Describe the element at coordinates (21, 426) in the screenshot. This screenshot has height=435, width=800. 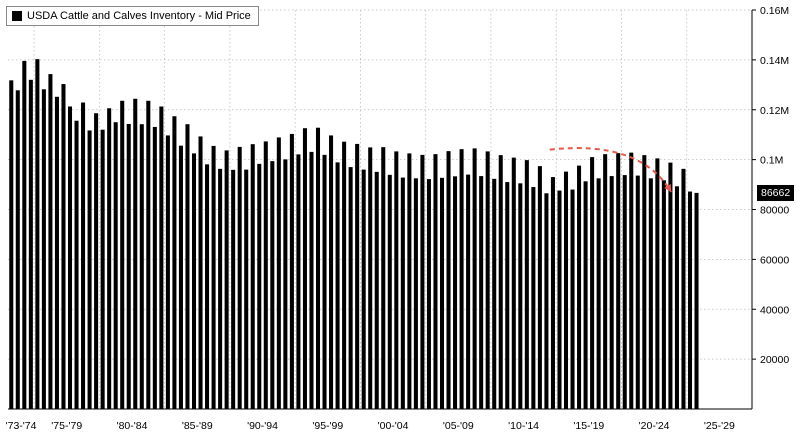
I see `x-tick-label: '73-'74` at that location.